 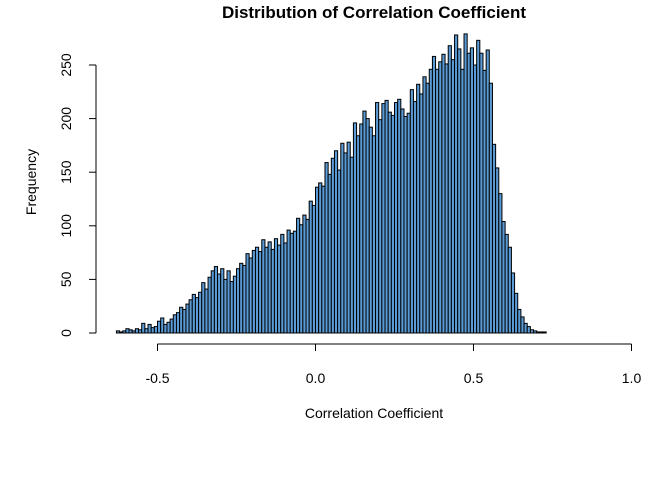 What do you see at coordinates (393, 364) in the screenshot?
I see `x-axis: -0.5 0.0 0.5 1.0` at bounding box center [393, 364].